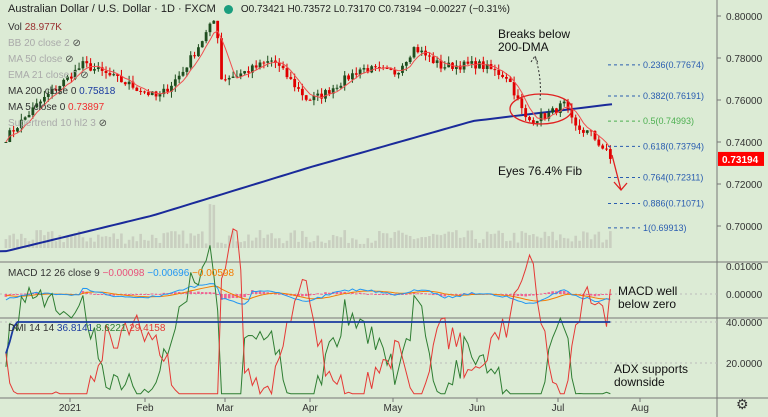  What do you see at coordinates (61, 91) in the screenshot?
I see `legend-ma200: MA 200 close 0 0.75818` at bounding box center [61, 91].